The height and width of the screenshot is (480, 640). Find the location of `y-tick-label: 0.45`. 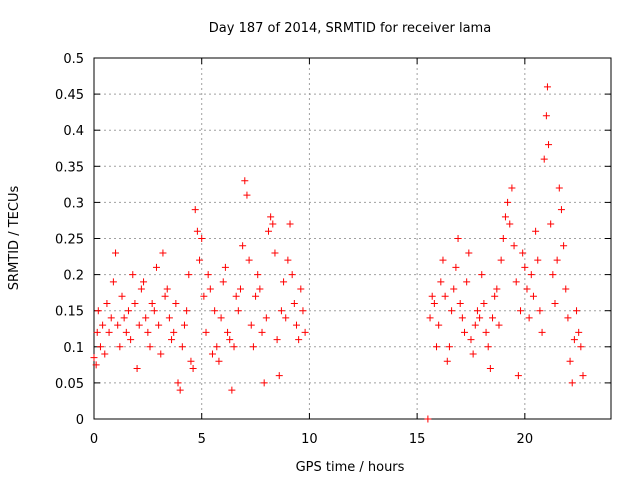

y-tick-label: 0.45 is located at coordinates (69, 95).